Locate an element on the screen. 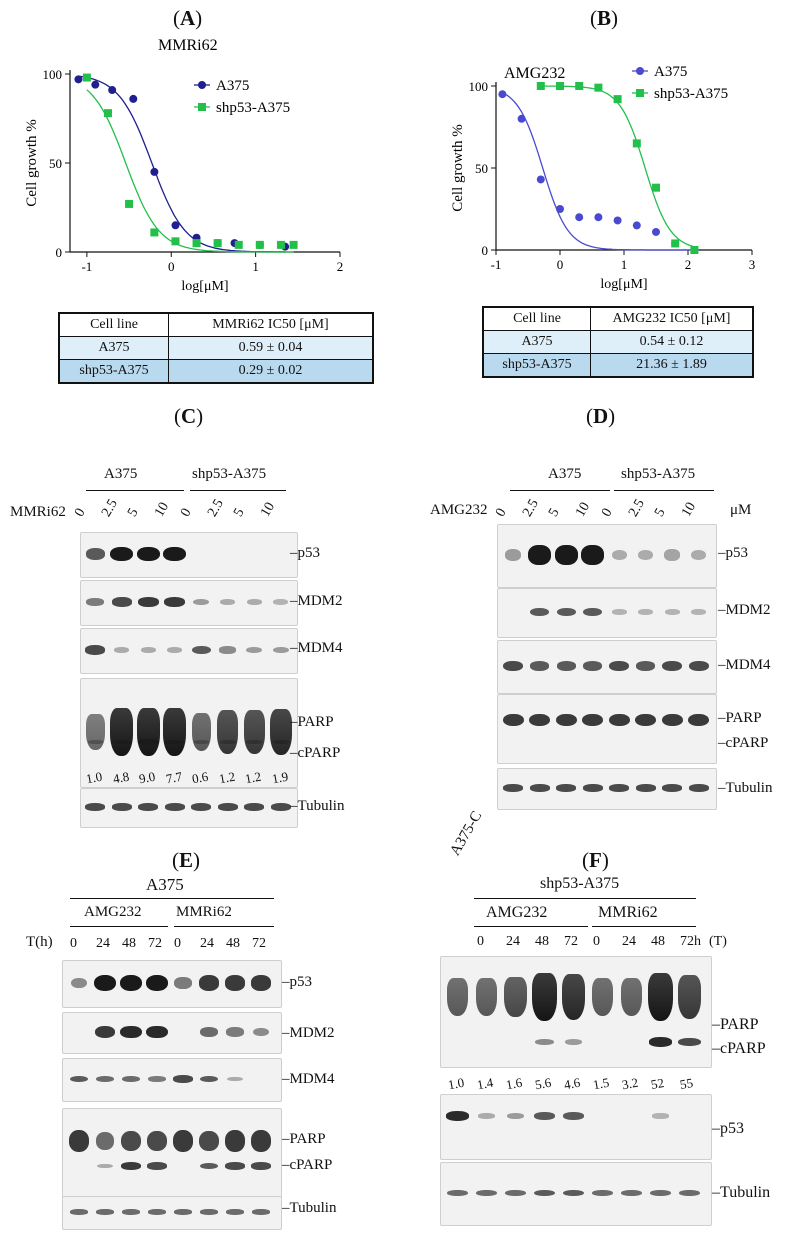 The width and height of the screenshot is (796, 1238). table-cell: 0.29 ± 0.02 is located at coordinates (271, 371).